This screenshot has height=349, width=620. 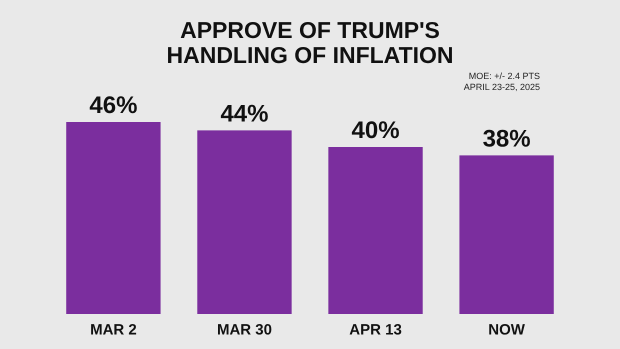 I want to click on text: MOE: +/- 2.4 PTS, so click(x=504, y=76).